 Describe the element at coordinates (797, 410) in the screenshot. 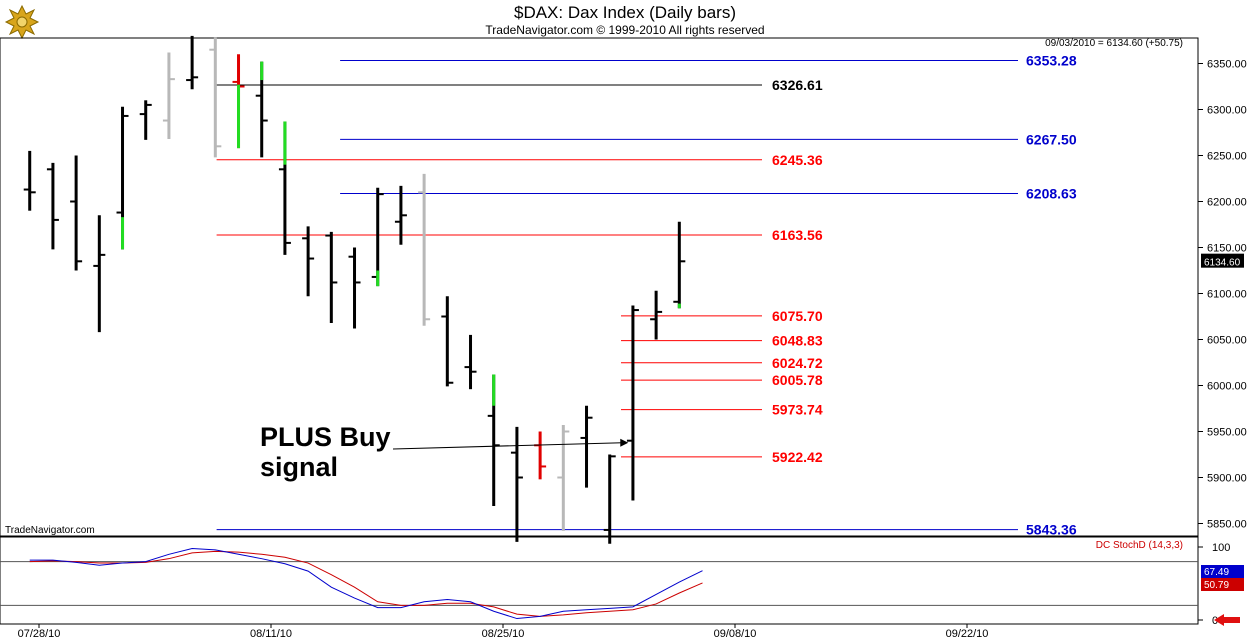

I see `level-label: 5973.74` at that location.